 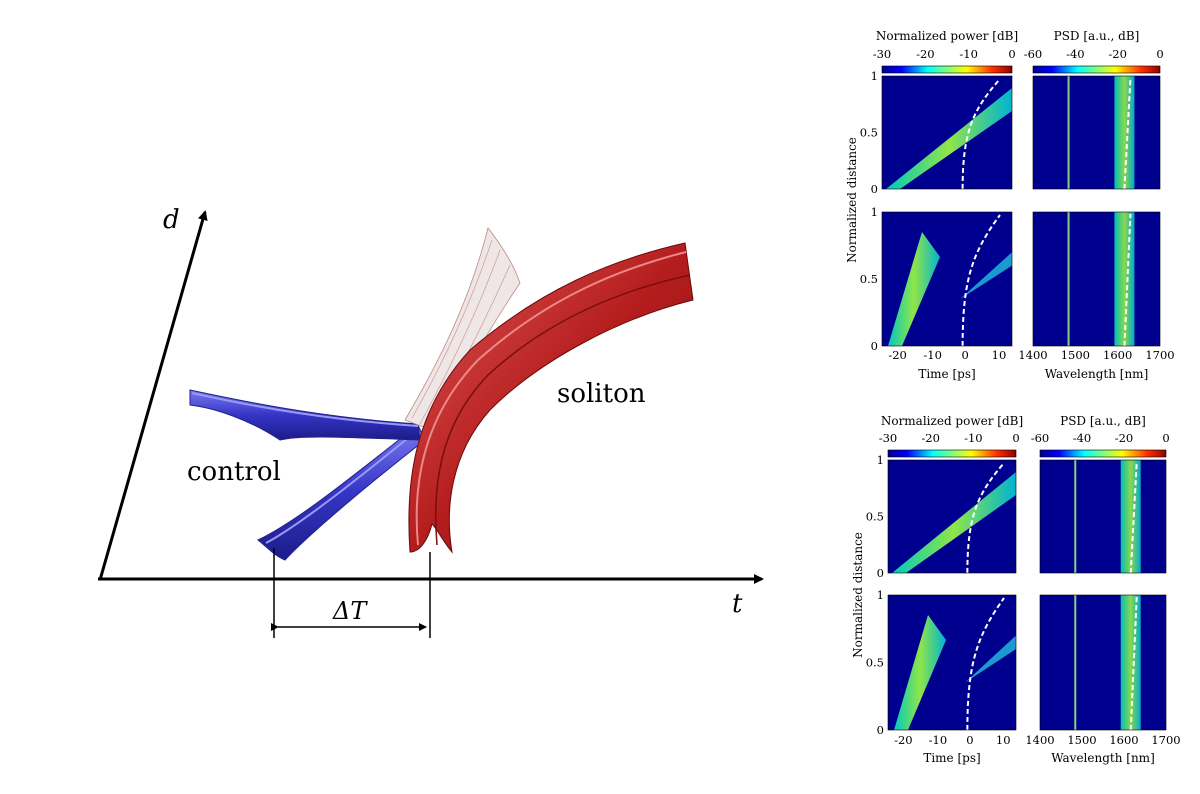 I want to click on control-pulse, so click(x=307, y=475).